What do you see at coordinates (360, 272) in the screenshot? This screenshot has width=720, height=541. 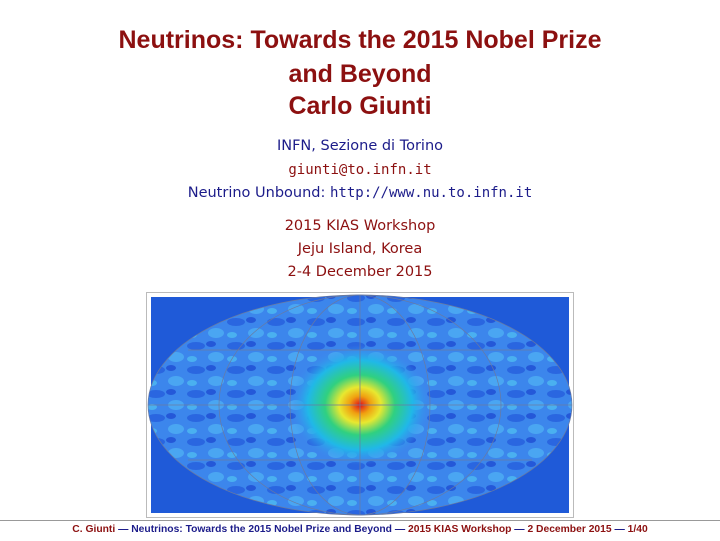 I see `event-dates: 2-4 December 2015` at bounding box center [360, 272].